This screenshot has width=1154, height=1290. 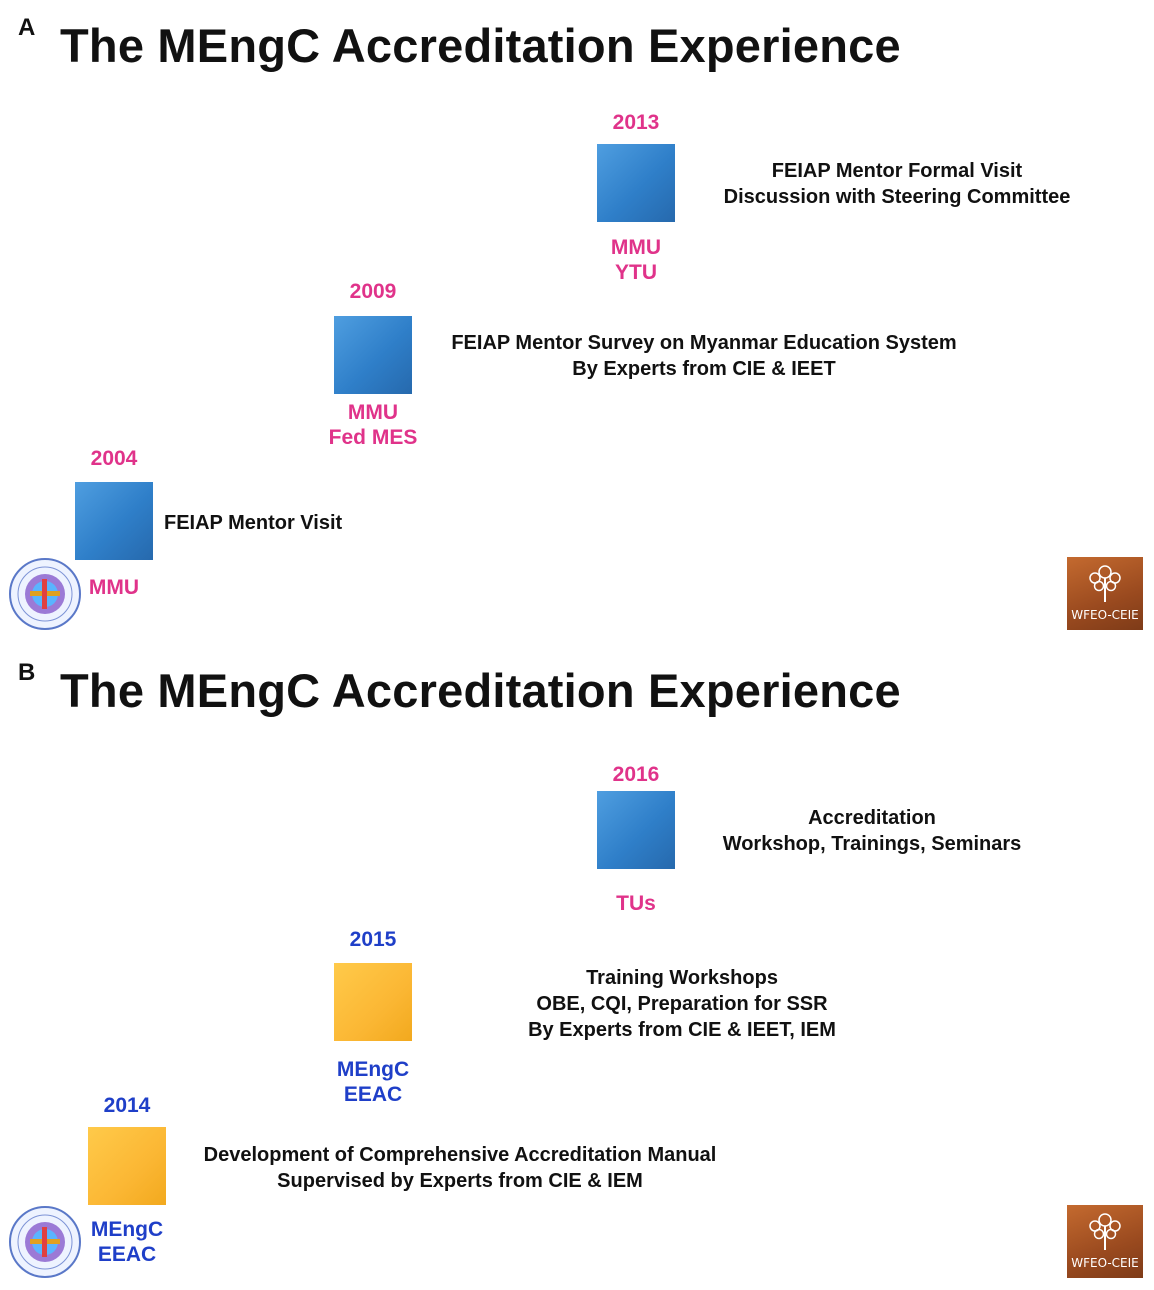 I want to click on timeline-box-2004, so click(x=114, y=521).